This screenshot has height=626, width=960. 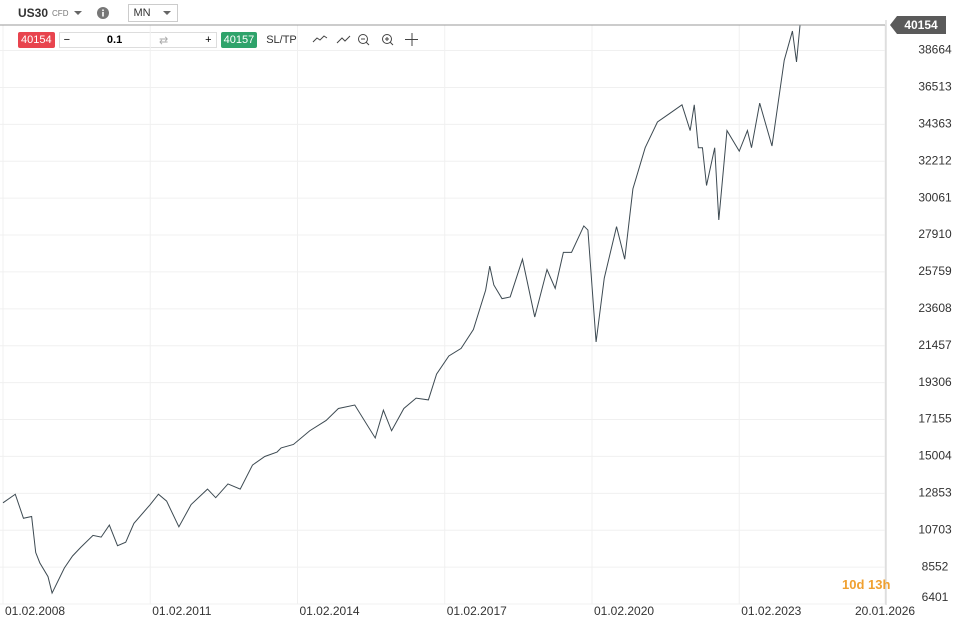 What do you see at coordinates (181, 611) in the screenshot?
I see `x-tick-label: 01.02.2011` at bounding box center [181, 611].